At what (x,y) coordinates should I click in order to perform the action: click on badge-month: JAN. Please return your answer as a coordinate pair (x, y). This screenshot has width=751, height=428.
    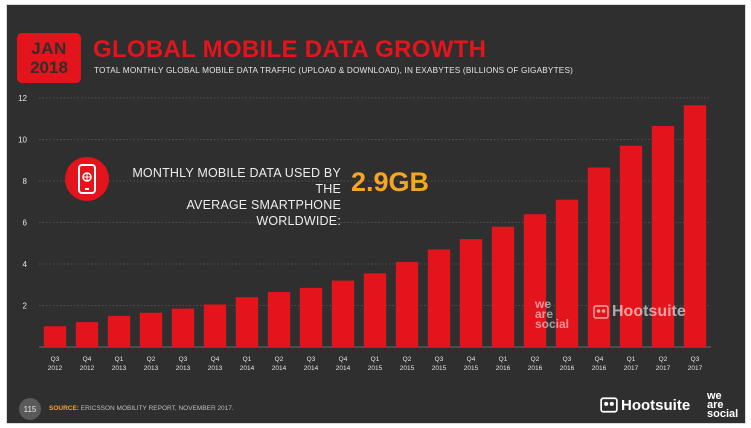
    Looking at the image, I should click on (49, 48).